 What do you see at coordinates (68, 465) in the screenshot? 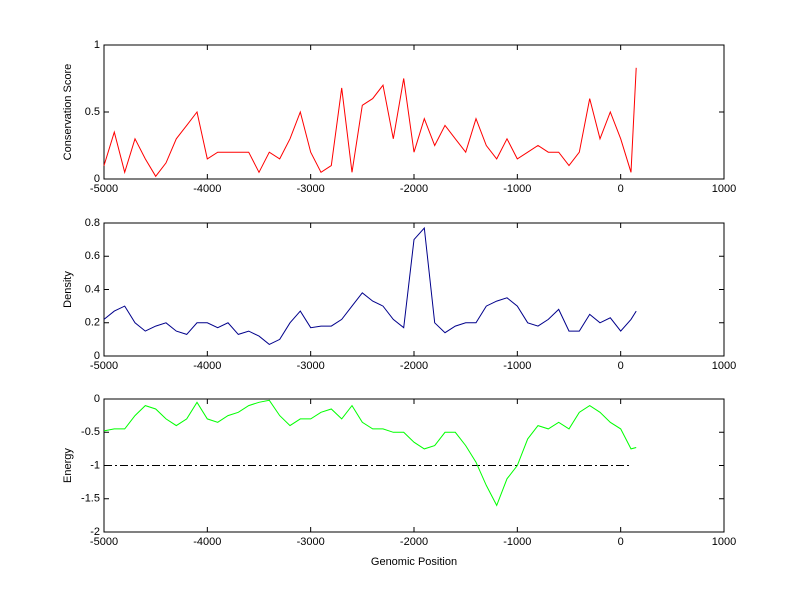
I see `y-axis-label: Energy` at bounding box center [68, 465].